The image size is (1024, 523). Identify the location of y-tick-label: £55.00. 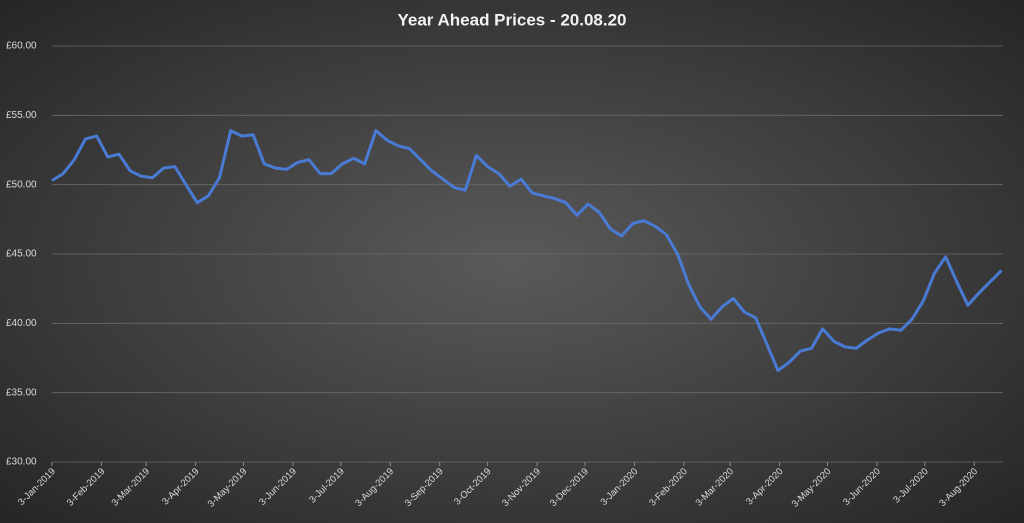
(21, 115).